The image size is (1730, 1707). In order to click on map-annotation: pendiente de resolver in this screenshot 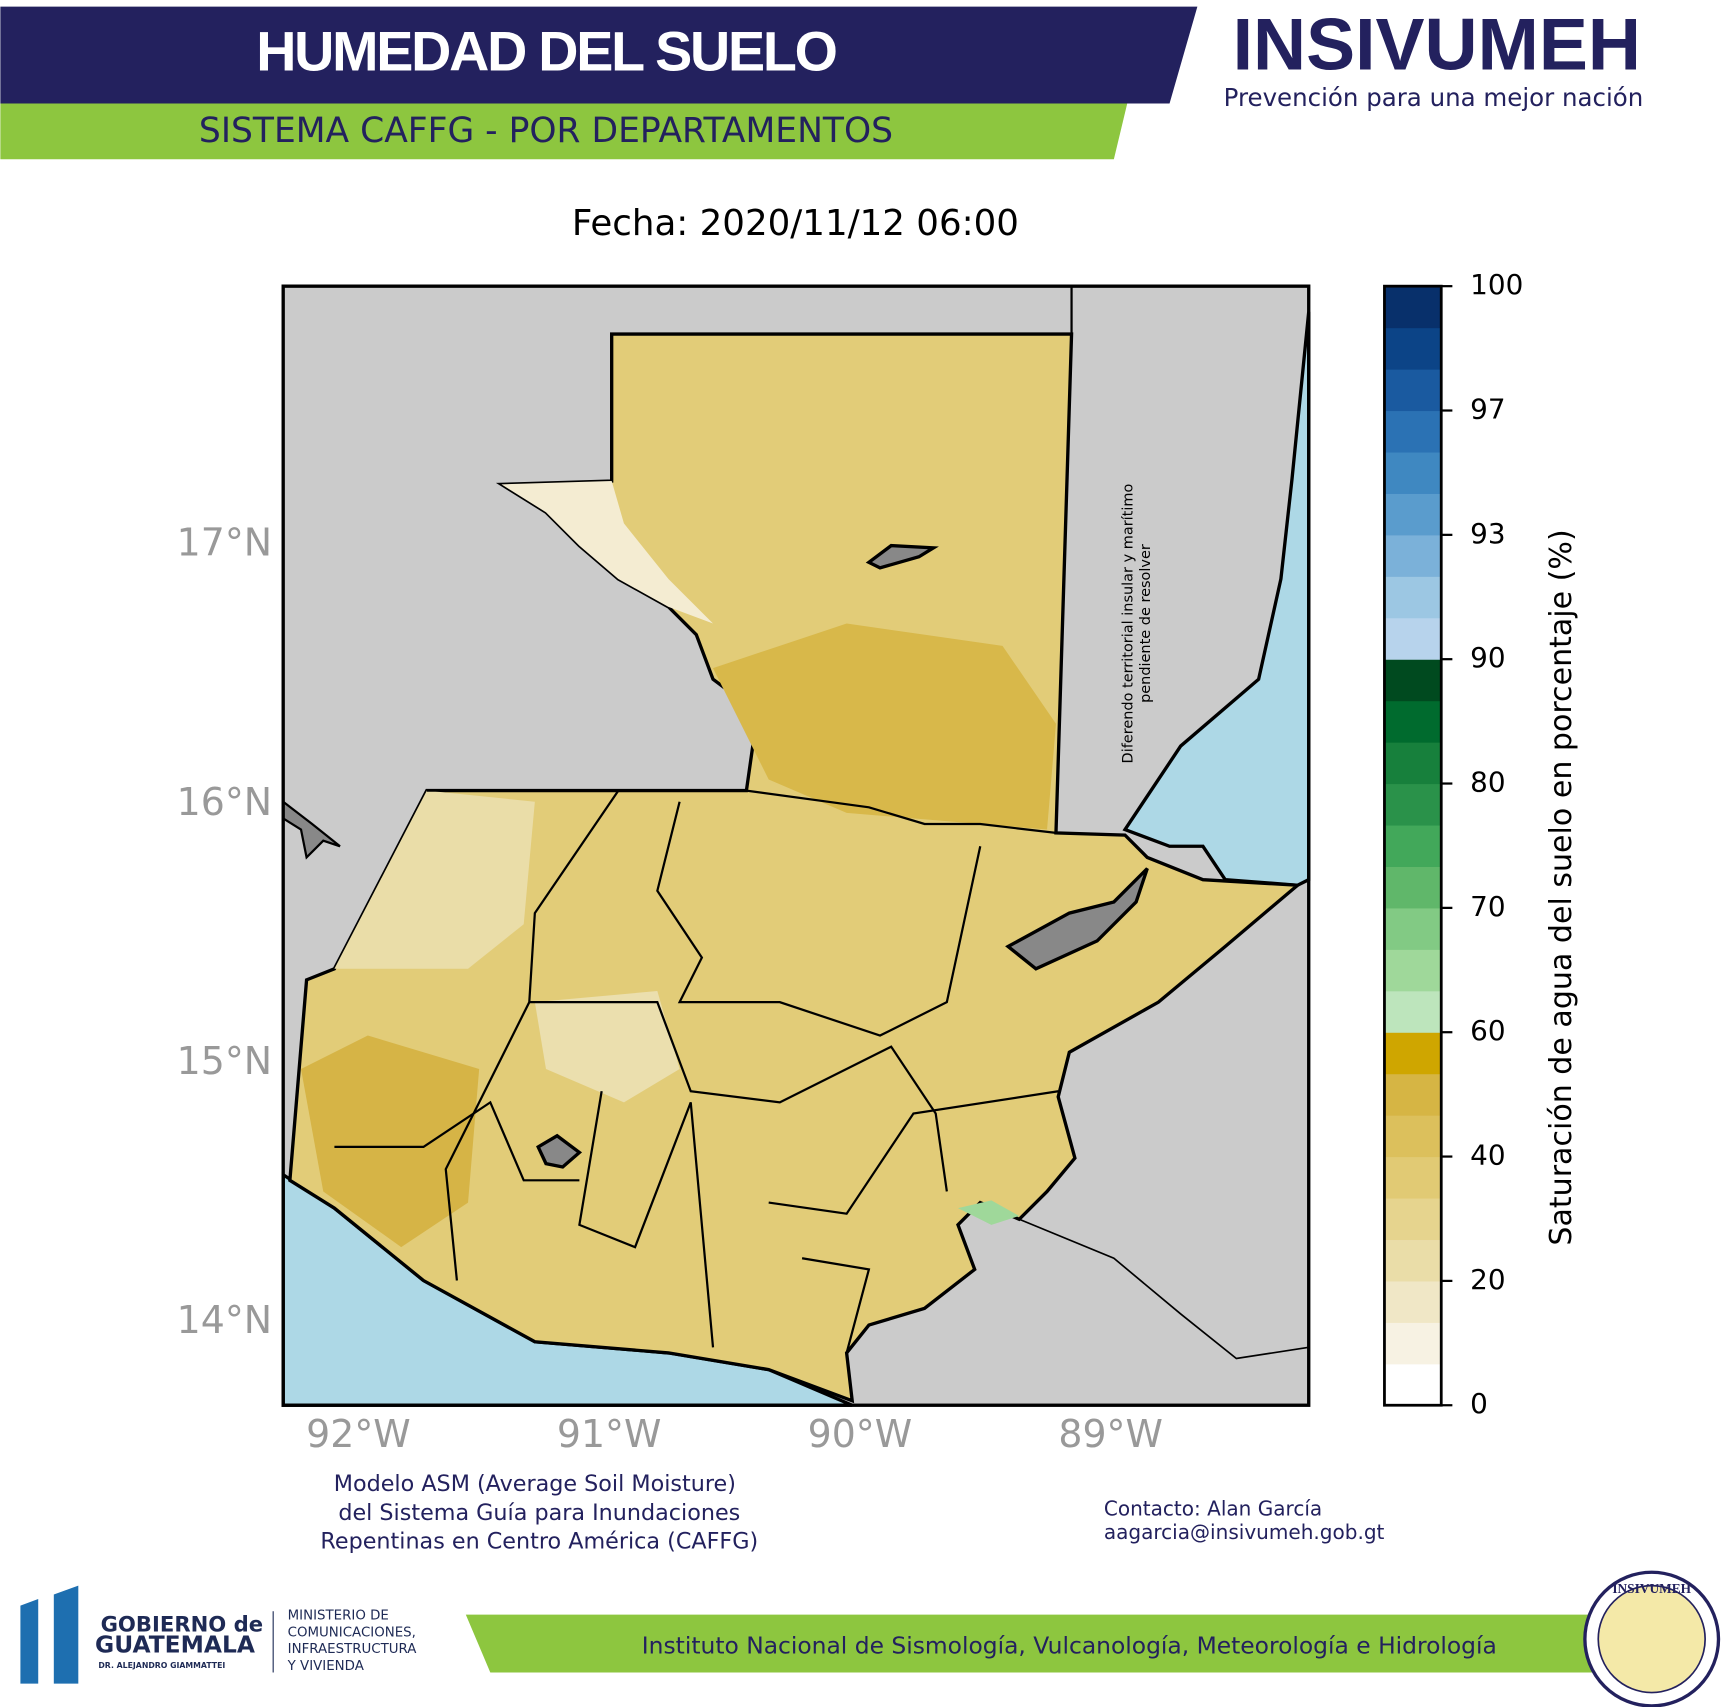, I will do `click(1146, 623)`.